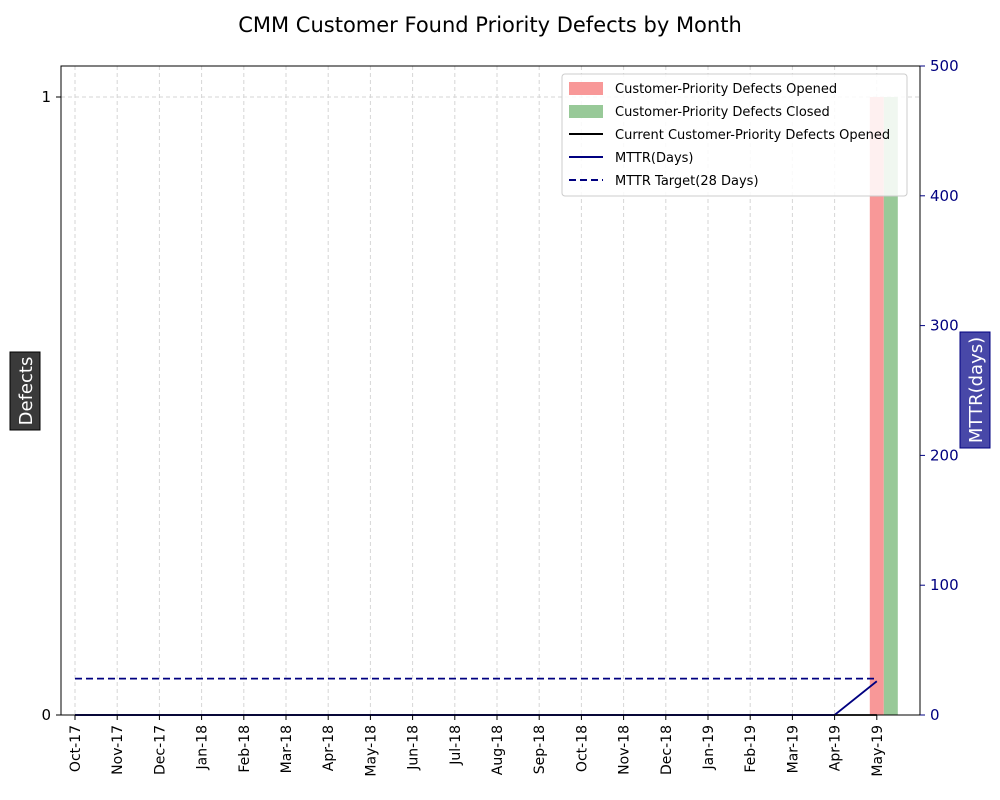 The height and width of the screenshot is (800, 1000). Describe the element at coordinates (46, 97) in the screenshot. I see `y-tick-label: 1` at that location.